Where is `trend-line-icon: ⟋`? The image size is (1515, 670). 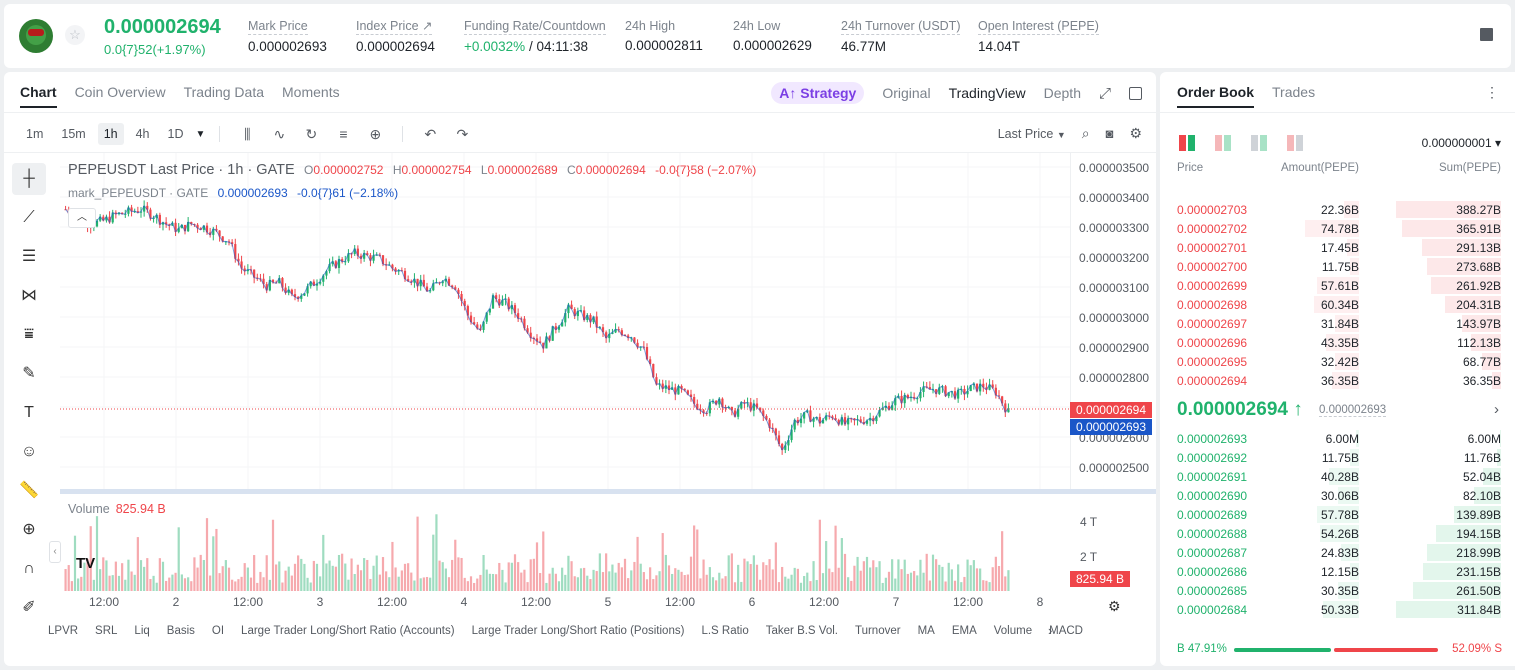 trend-line-icon: ⟋ is located at coordinates (29, 217).